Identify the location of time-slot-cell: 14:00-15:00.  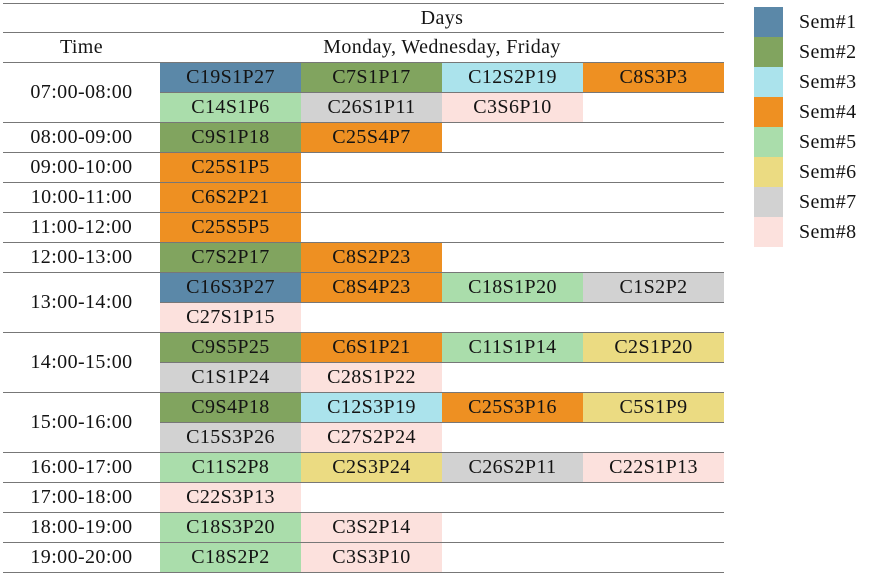
(81, 363).